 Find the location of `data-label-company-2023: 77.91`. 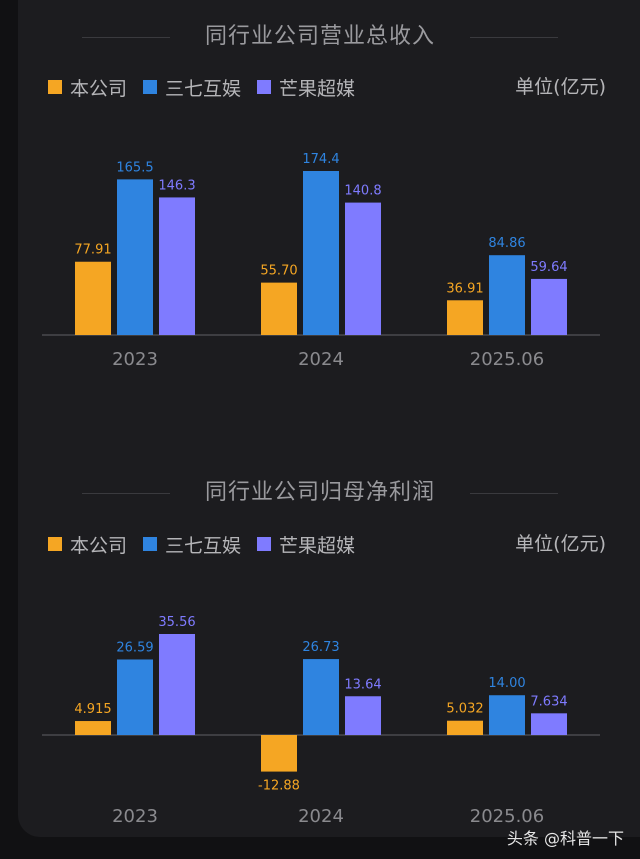

data-label-company-2023: 77.91 is located at coordinates (92, 250).